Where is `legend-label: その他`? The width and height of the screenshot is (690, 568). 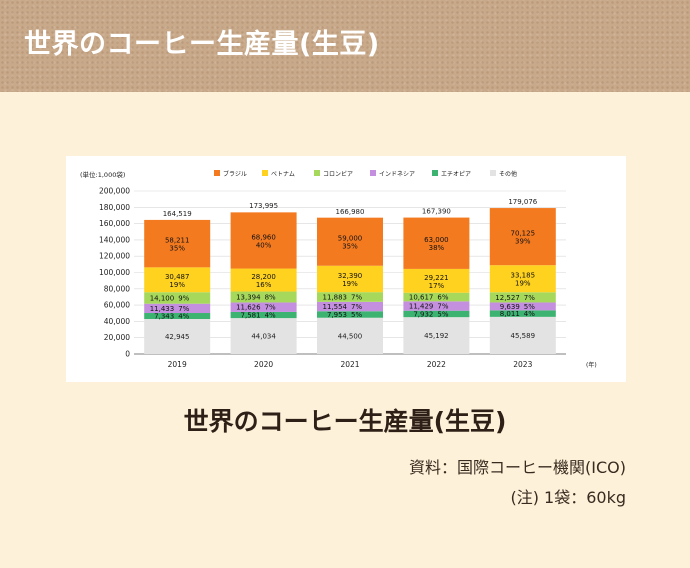 legend-label: その他 is located at coordinates (508, 174).